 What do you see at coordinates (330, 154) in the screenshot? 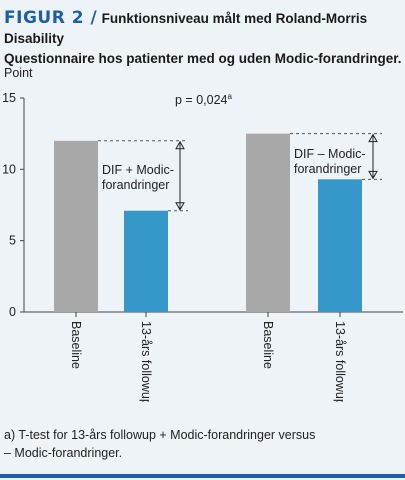
I see `difference-label: DIF – Modic-` at bounding box center [330, 154].